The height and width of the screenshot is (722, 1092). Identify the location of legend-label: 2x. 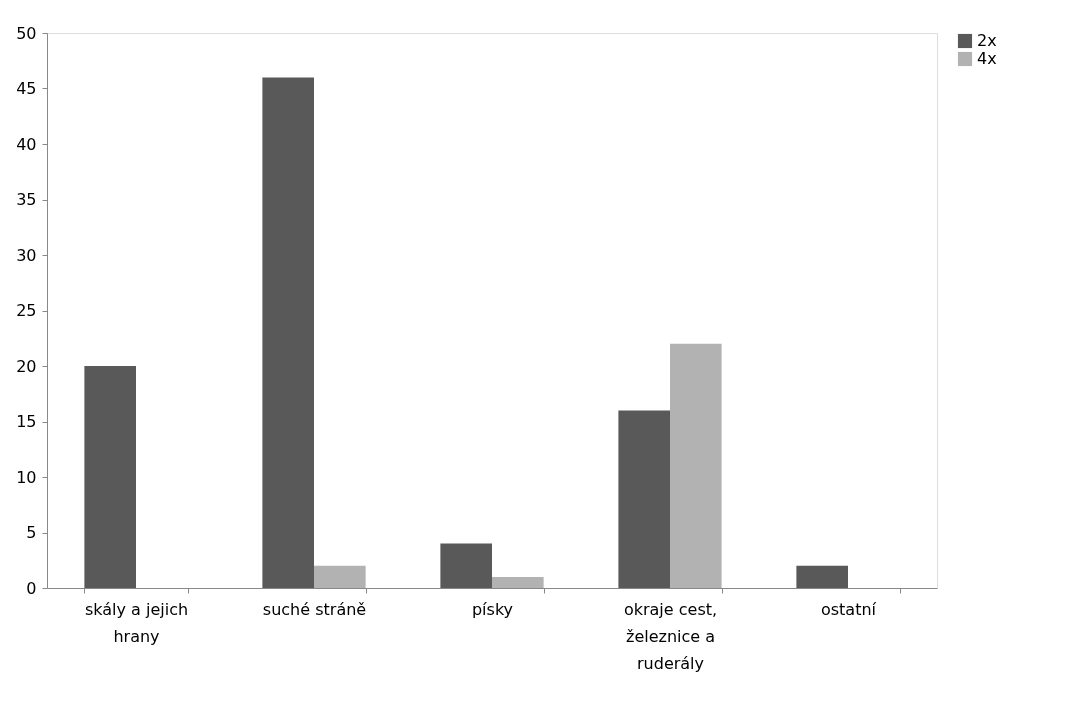
(987, 40).